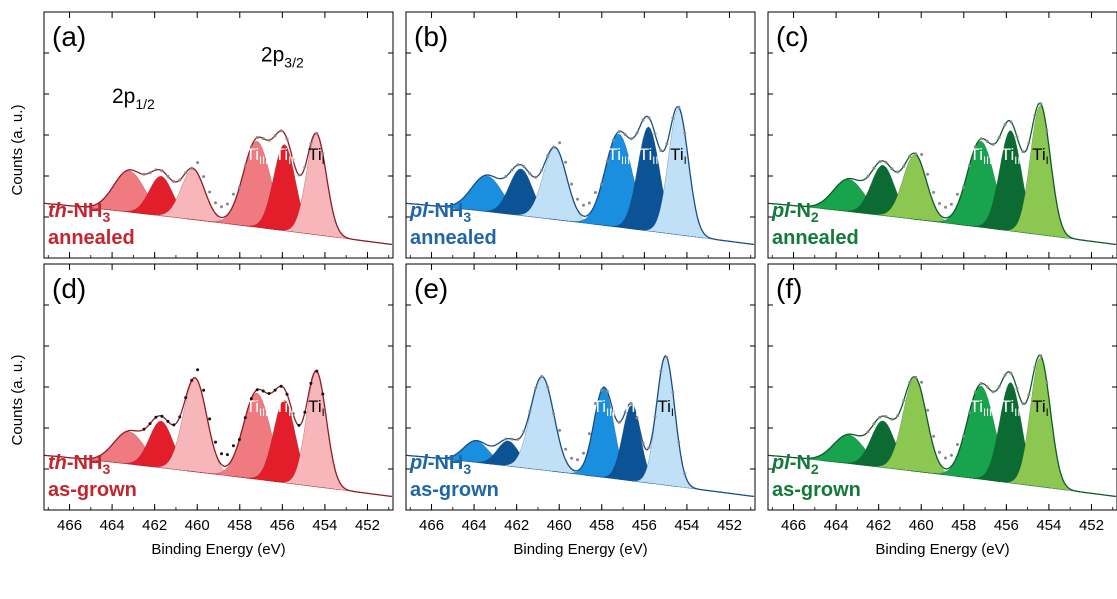  I want to click on panel-letter: (c), so click(792, 36).